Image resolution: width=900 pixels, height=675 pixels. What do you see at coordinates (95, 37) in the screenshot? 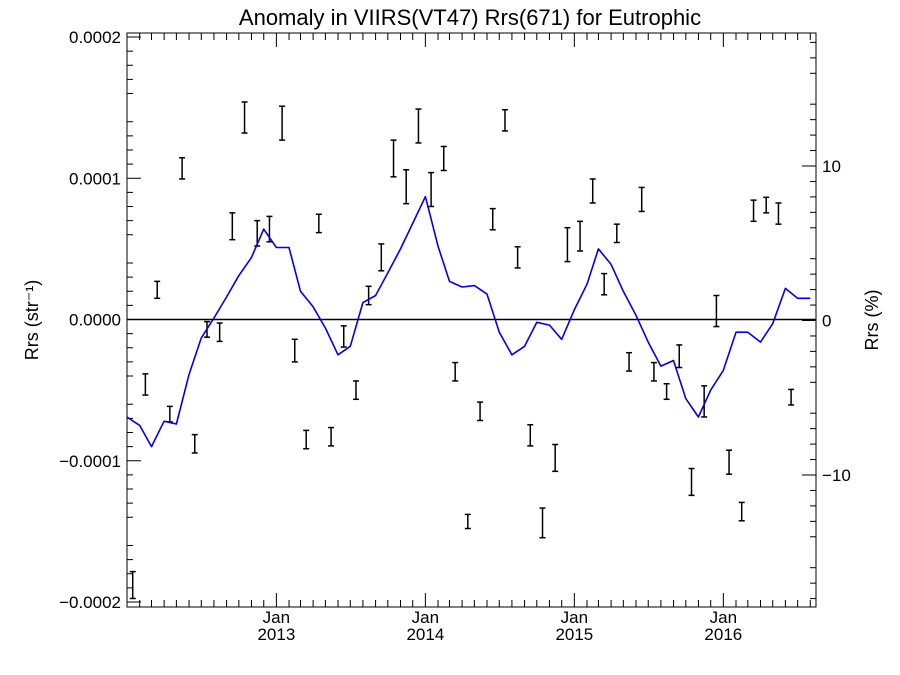
I see `y-tick-label: 0.0002` at bounding box center [95, 37].